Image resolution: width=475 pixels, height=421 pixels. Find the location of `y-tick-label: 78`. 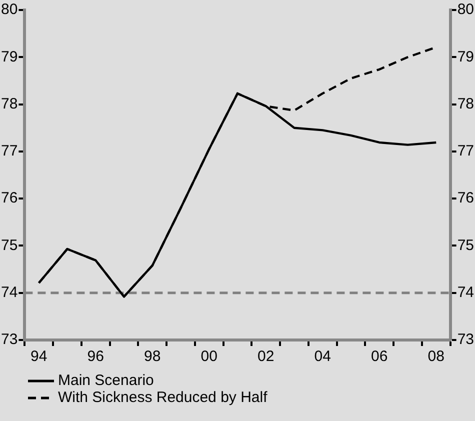

y-tick-label: 78 is located at coordinates (9, 103).